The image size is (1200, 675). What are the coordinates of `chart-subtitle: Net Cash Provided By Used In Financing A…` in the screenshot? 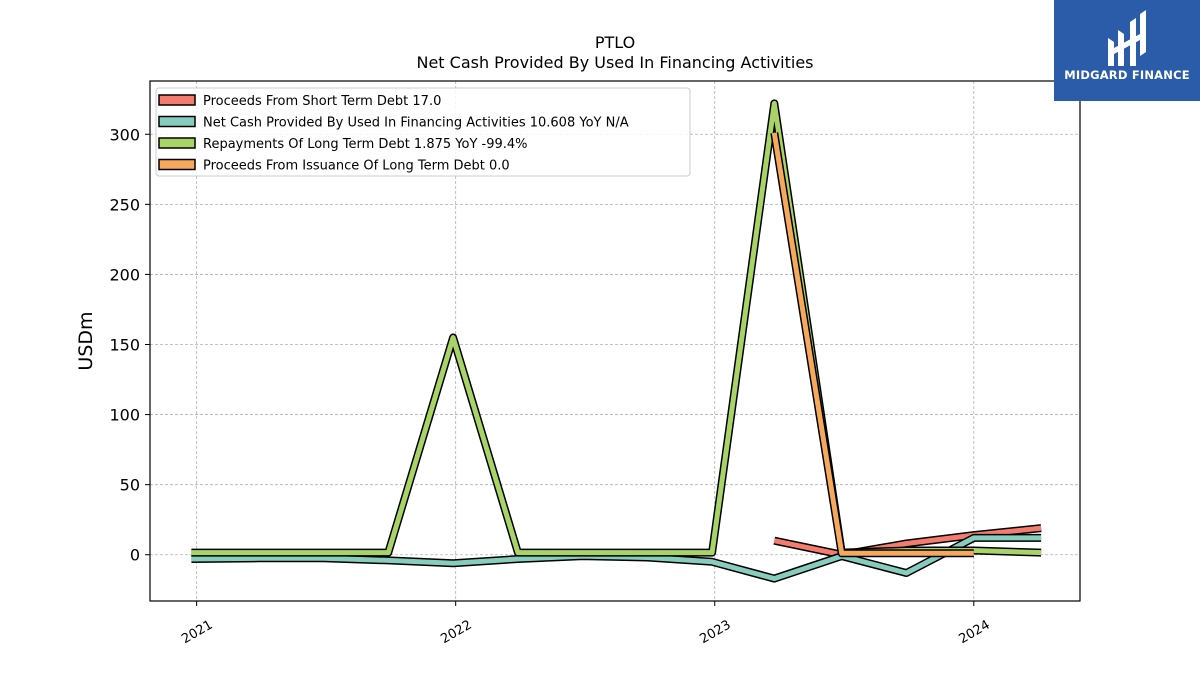 It's located at (614, 62).